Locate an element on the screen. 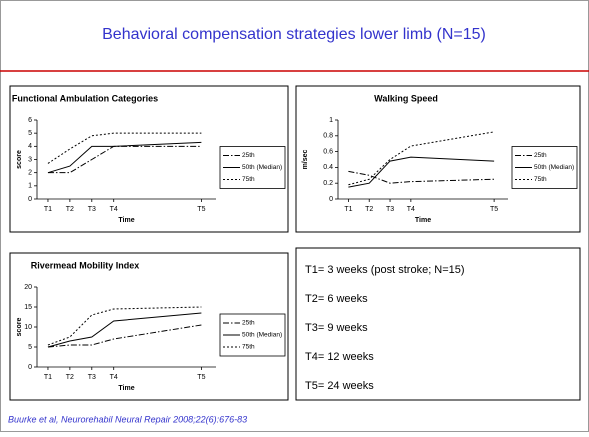 The width and height of the screenshot is (589, 437). note: T1= 3 weeks (post stroke; N=15) is located at coordinates (385, 270).